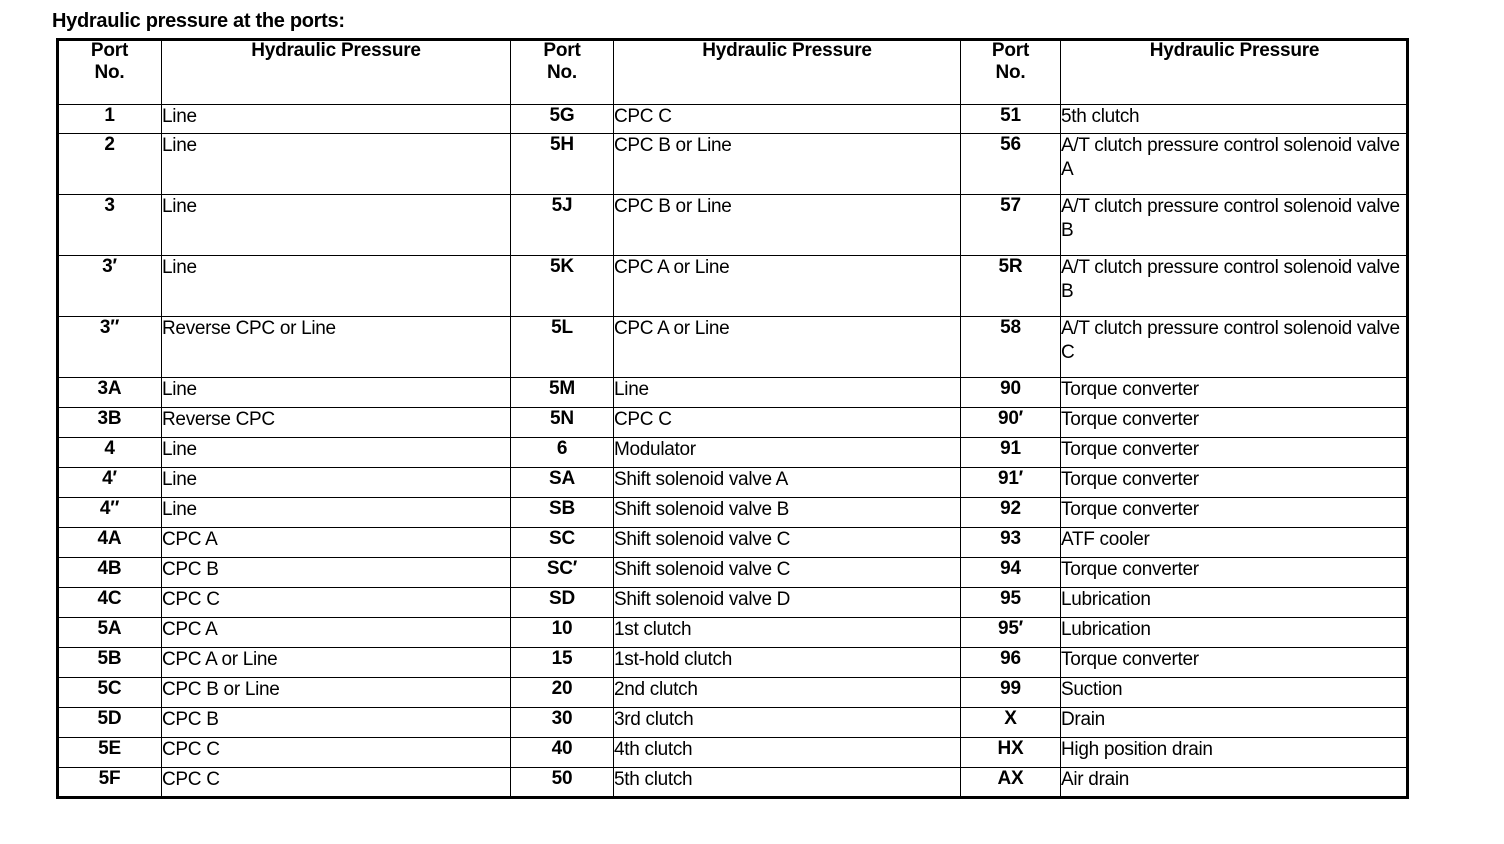 Image resolution: width=1504 pixels, height=844 pixels. What do you see at coordinates (562, 512) in the screenshot?
I see `cell-port-no: SB` at bounding box center [562, 512].